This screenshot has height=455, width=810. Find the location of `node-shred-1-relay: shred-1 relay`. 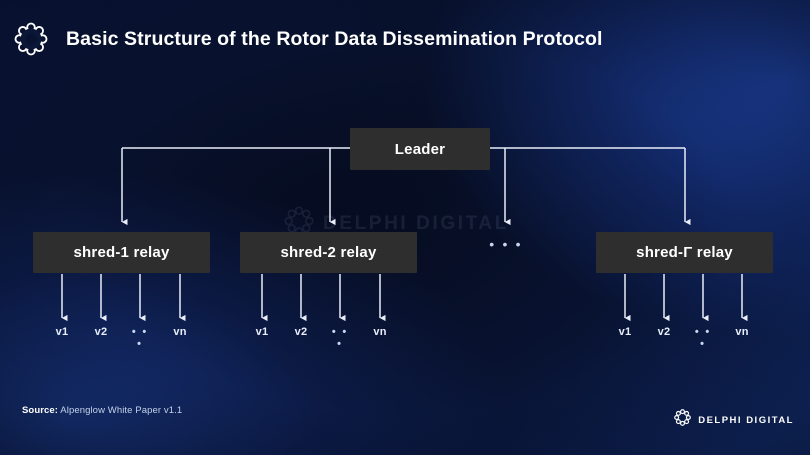

node-shred-1-relay: shred-1 relay is located at coordinates (121, 252).